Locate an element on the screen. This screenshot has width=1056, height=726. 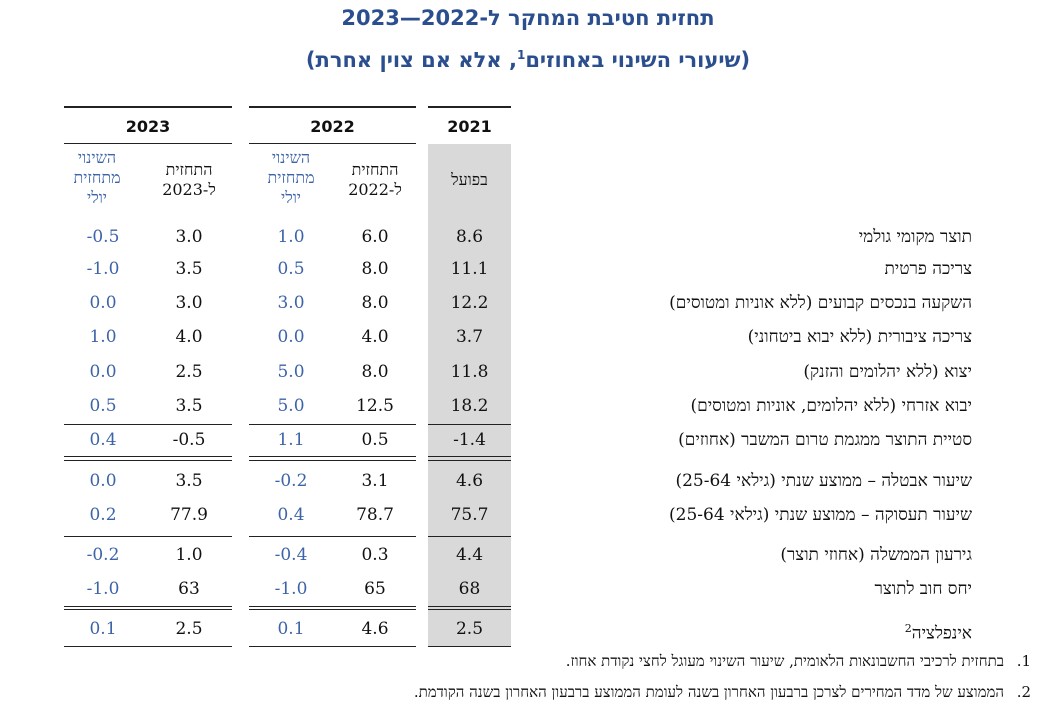
row-label: תוצר מקומי גולמי is located at coordinates (915, 237).